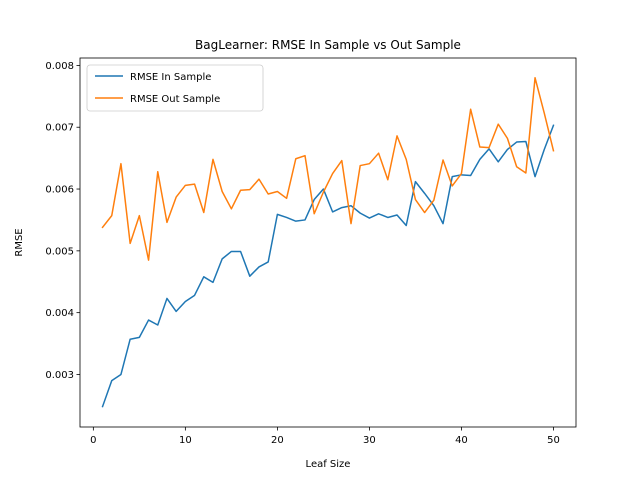 Image resolution: width=640 pixels, height=480 pixels. What do you see at coordinates (553, 440) in the screenshot?
I see `x-tick-label: 50` at bounding box center [553, 440].